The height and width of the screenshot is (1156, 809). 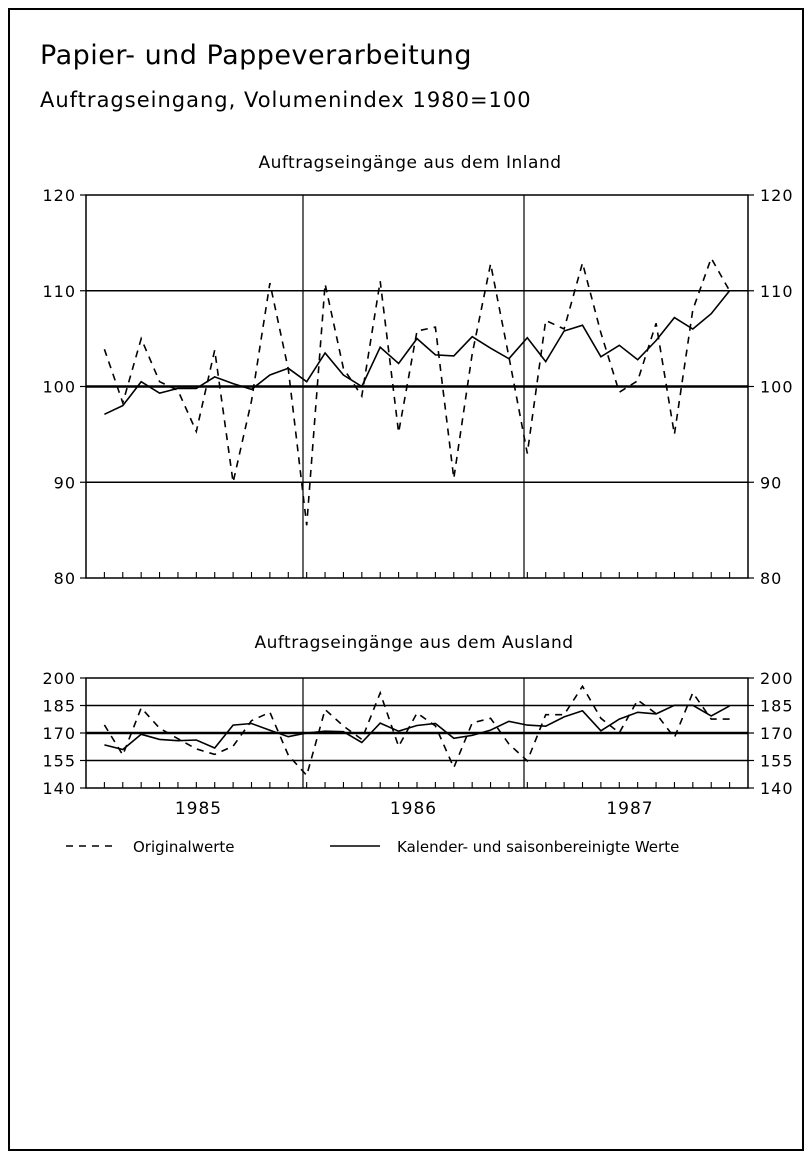 I want to click on year-label-1: 1986, so click(x=413, y=809).